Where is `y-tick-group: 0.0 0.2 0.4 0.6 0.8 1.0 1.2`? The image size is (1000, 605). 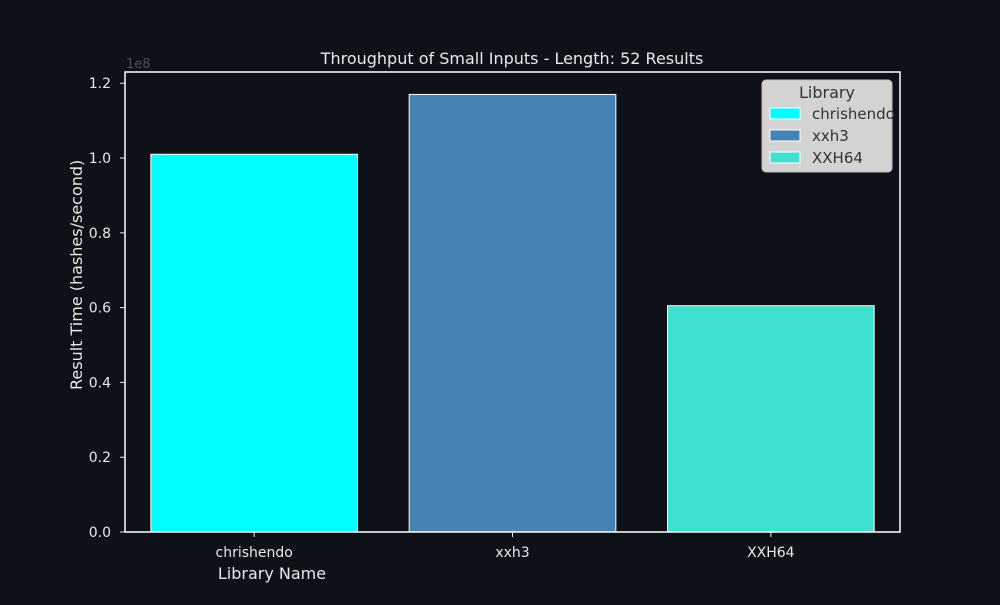 y-tick-group: 0.0 0.2 0.4 0.6 0.8 1.0 1.2 is located at coordinates (107, 308).